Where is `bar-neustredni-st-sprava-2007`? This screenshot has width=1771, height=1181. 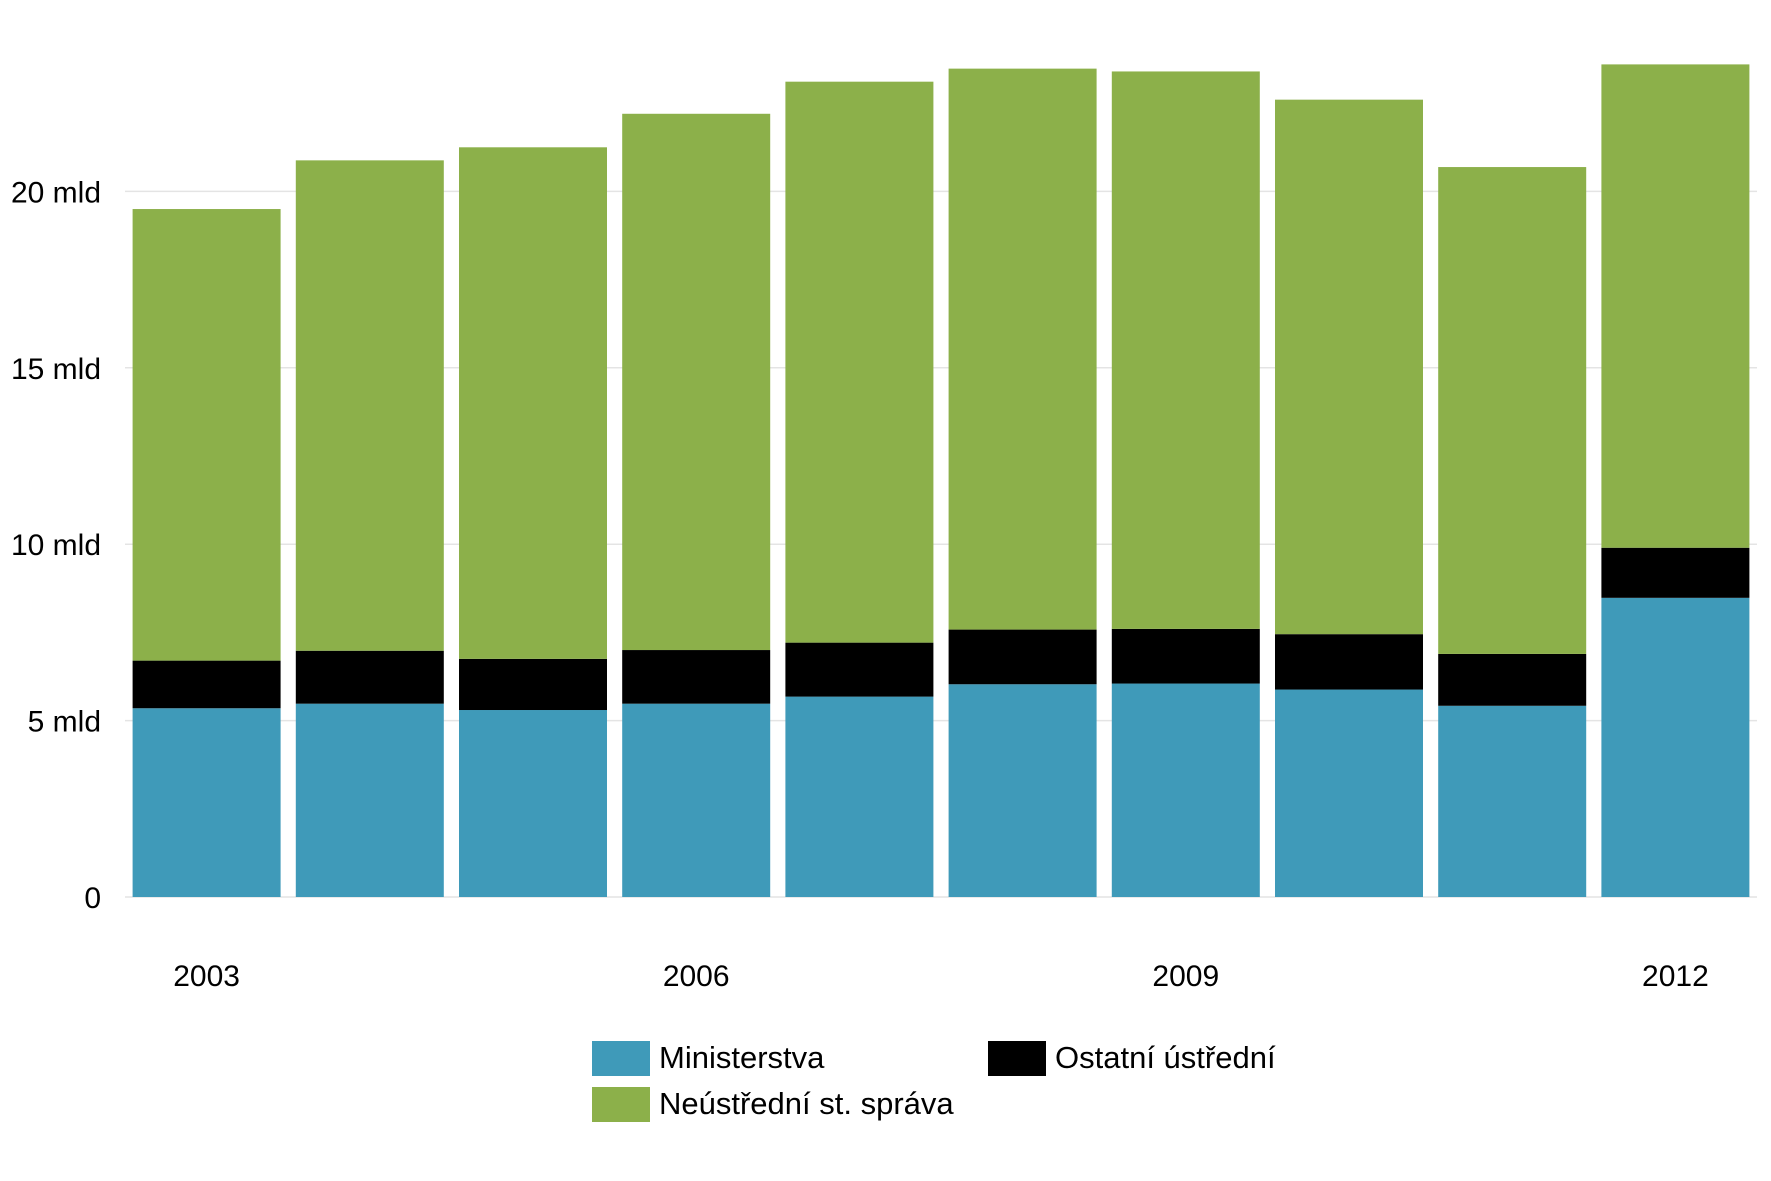
bar-neustredni-st-sprava-2007 is located at coordinates (859, 362).